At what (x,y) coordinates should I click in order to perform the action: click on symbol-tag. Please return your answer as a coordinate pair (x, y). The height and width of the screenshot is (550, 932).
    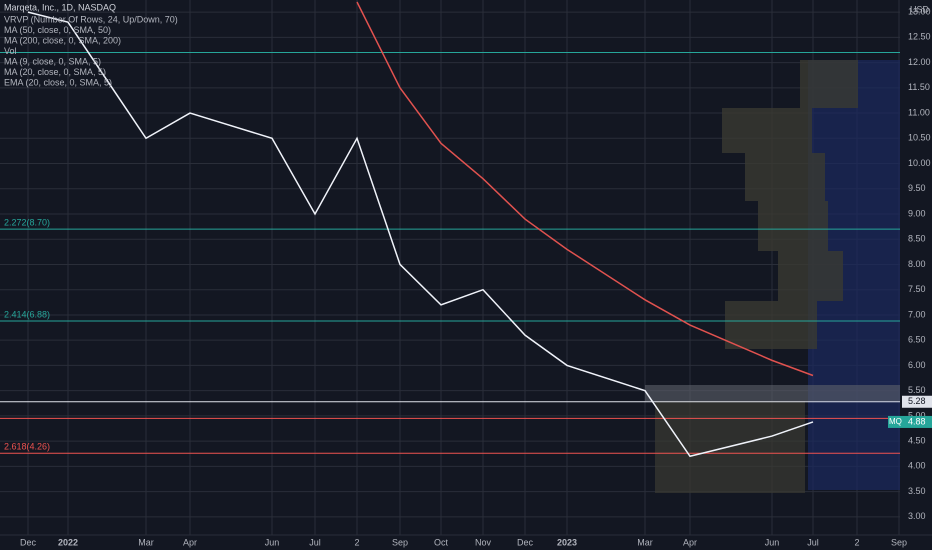
    Looking at the image, I should click on (895, 421).